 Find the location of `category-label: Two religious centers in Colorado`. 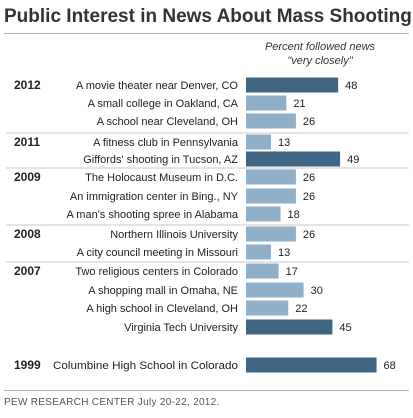

category-label: Two religious centers in Colorado is located at coordinates (156, 272).